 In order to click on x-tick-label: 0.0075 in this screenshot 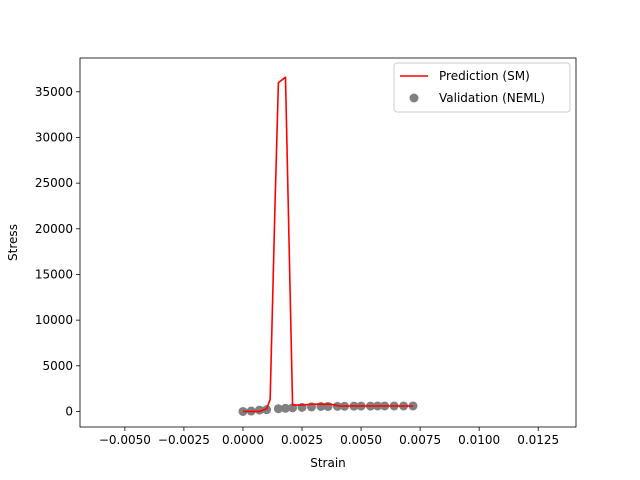, I will do `click(420, 440)`.